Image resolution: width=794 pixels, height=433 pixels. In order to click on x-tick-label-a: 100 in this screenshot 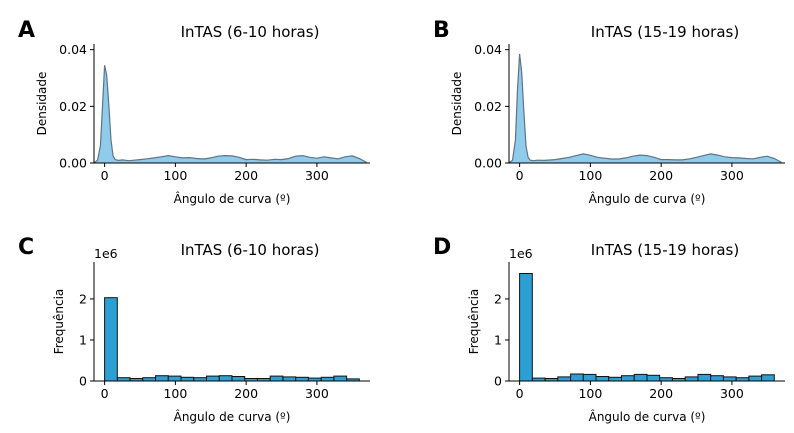, I will do `click(175, 175)`.